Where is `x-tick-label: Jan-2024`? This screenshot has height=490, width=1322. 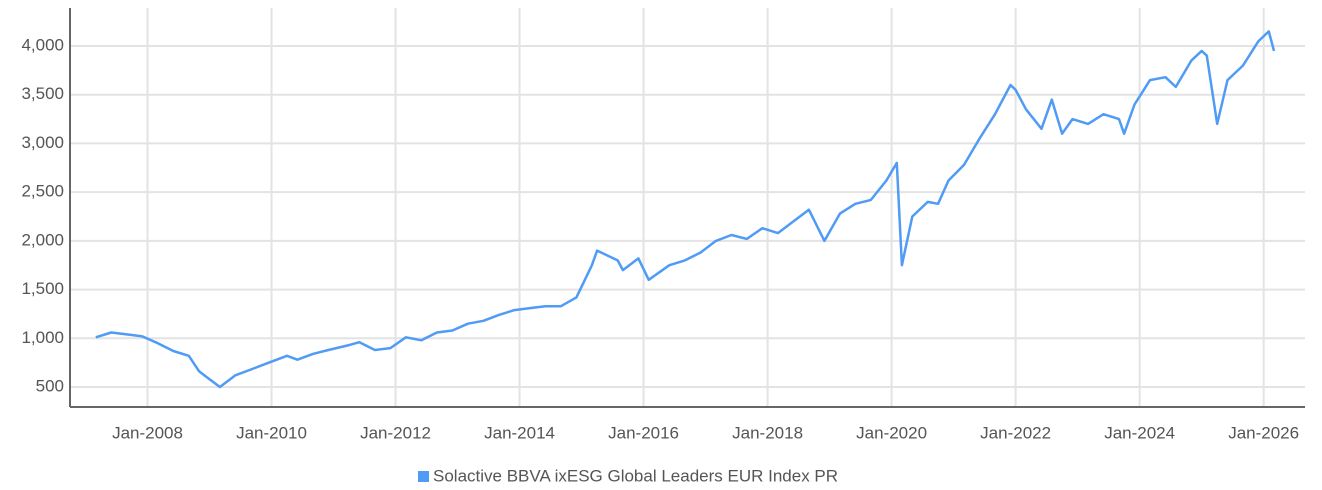 x-tick-label: Jan-2024 is located at coordinates (1139, 432).